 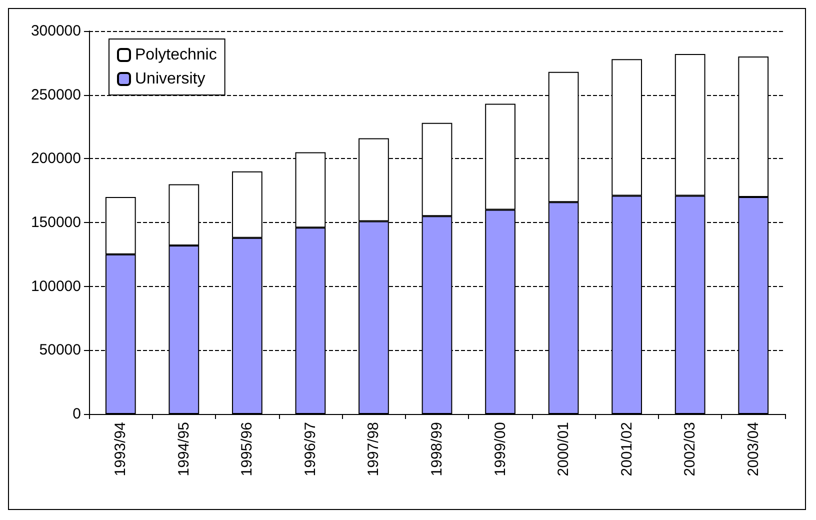 What do you see at coordinates (563, 449) in the screenshot?
I see `x-tick-label: 2000/01` at bounding box center [563, 449].